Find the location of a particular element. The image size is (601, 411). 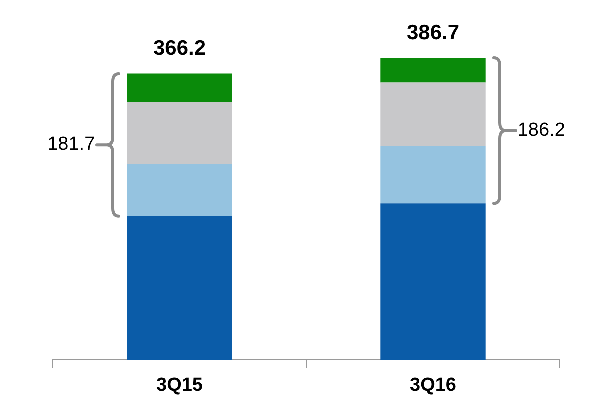

annotation: 181.7 is located at coordinates (72, 145).